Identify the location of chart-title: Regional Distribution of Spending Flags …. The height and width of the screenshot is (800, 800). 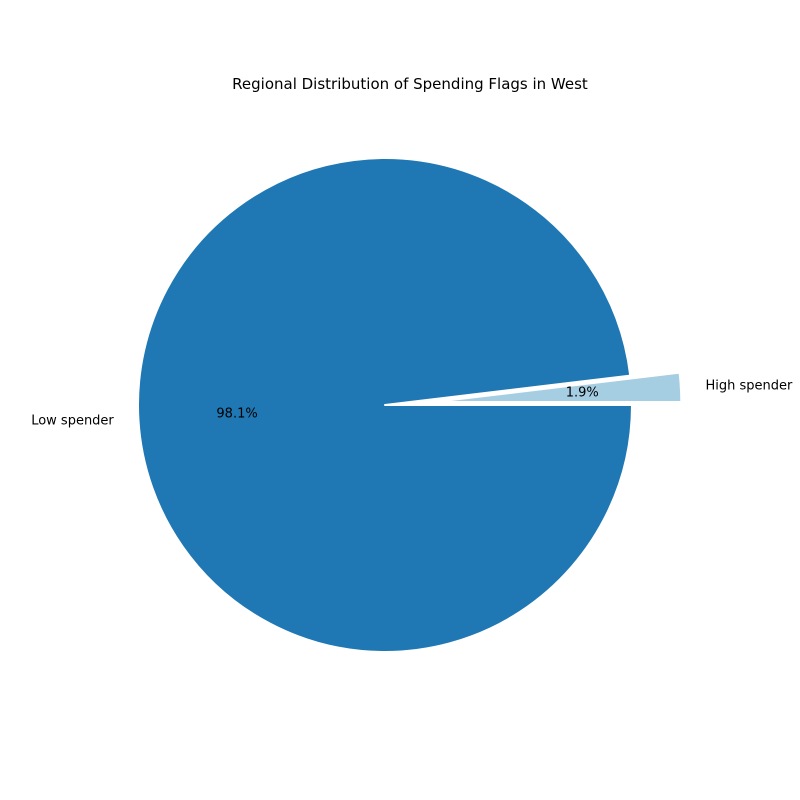
(410, 84).